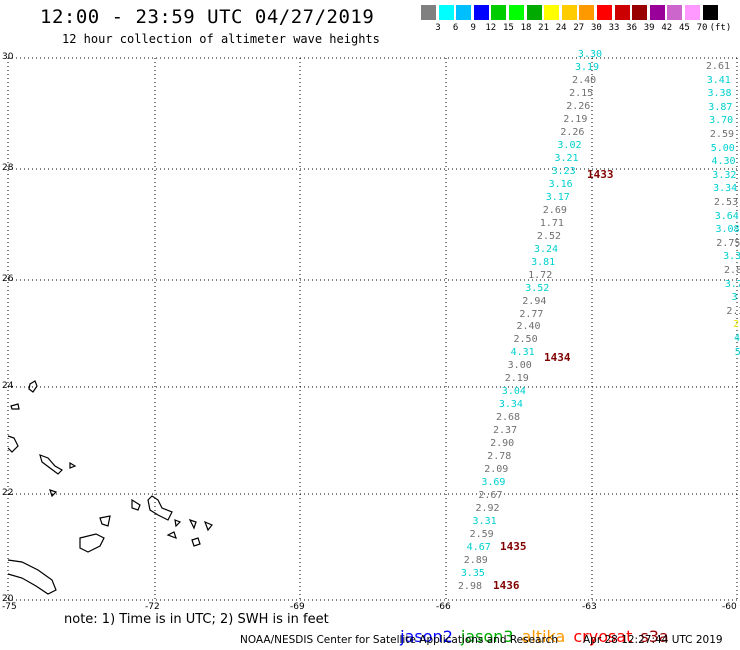 This screenshot has height=650, width=740. What do you see at coordinates (297, 607) in the screenshot?
I see `lon-tick-69: -69` at bounding box center [297, 607].